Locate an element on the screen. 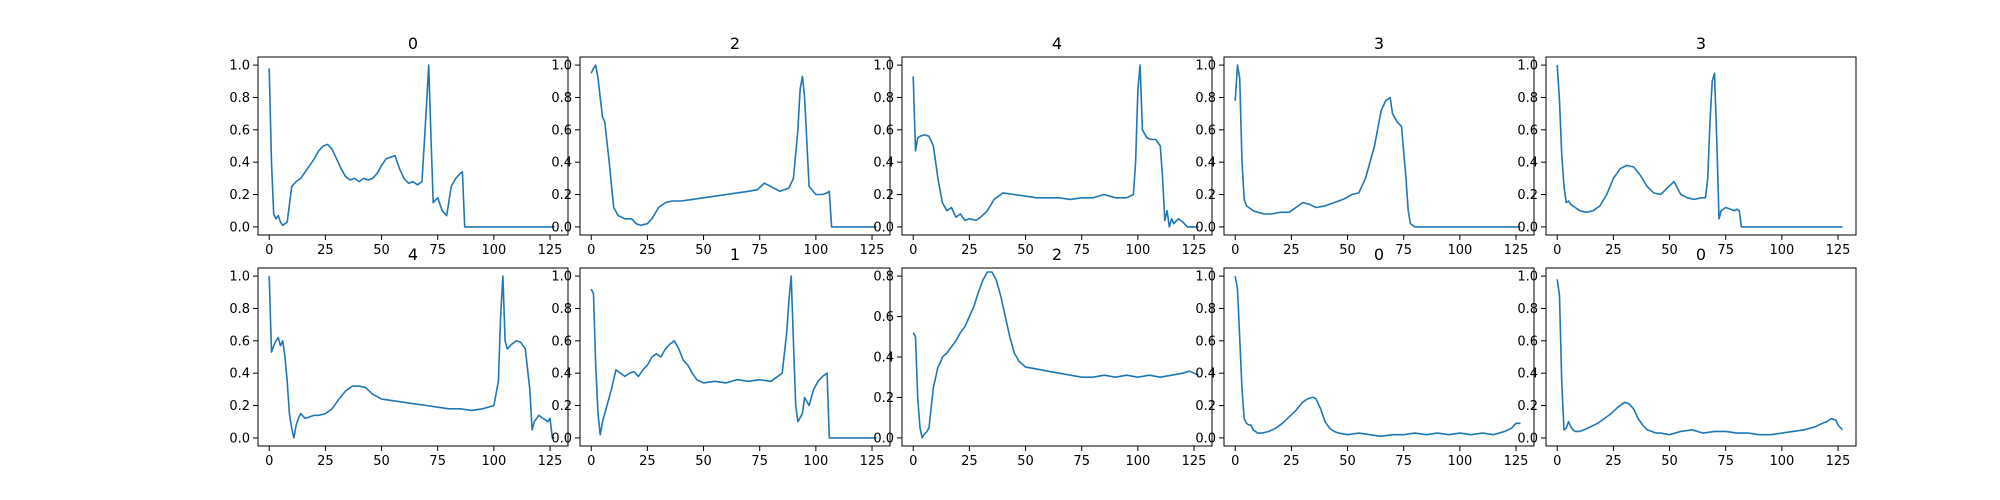 The width and height of the screenshot is (2000, 500). subplot-6: 0 25 50 75 100 125 0.0 0.2 0.4 0.6 0.8 1.0 1 is located at coordinates (721, 357).